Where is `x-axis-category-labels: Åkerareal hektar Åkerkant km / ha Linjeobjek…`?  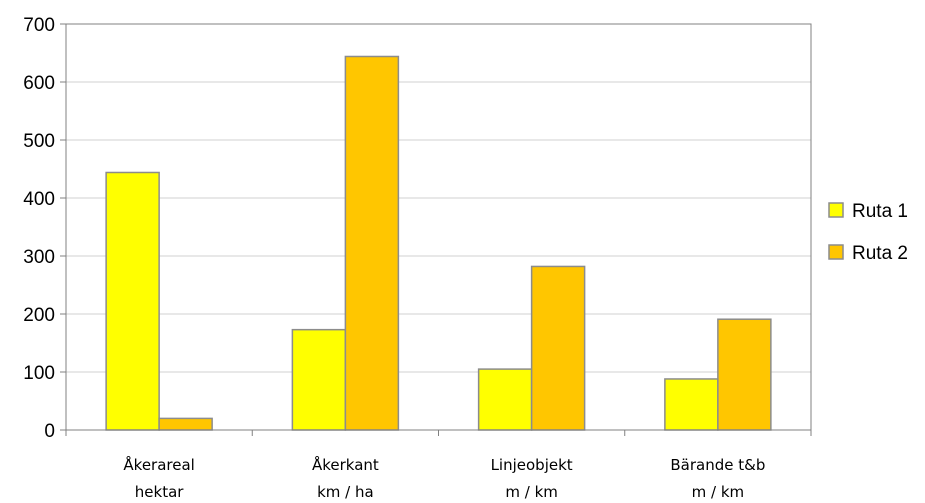 x-axis-category-labels: Åkerareal hektar Åkerkant km / ha Linjeobjek… is located at coordinates (444, 478).